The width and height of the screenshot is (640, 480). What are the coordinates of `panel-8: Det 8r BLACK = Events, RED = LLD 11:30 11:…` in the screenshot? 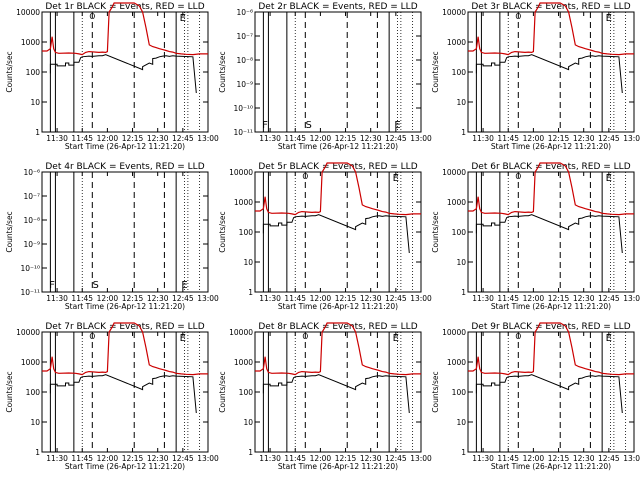 It's located at (325, 396).